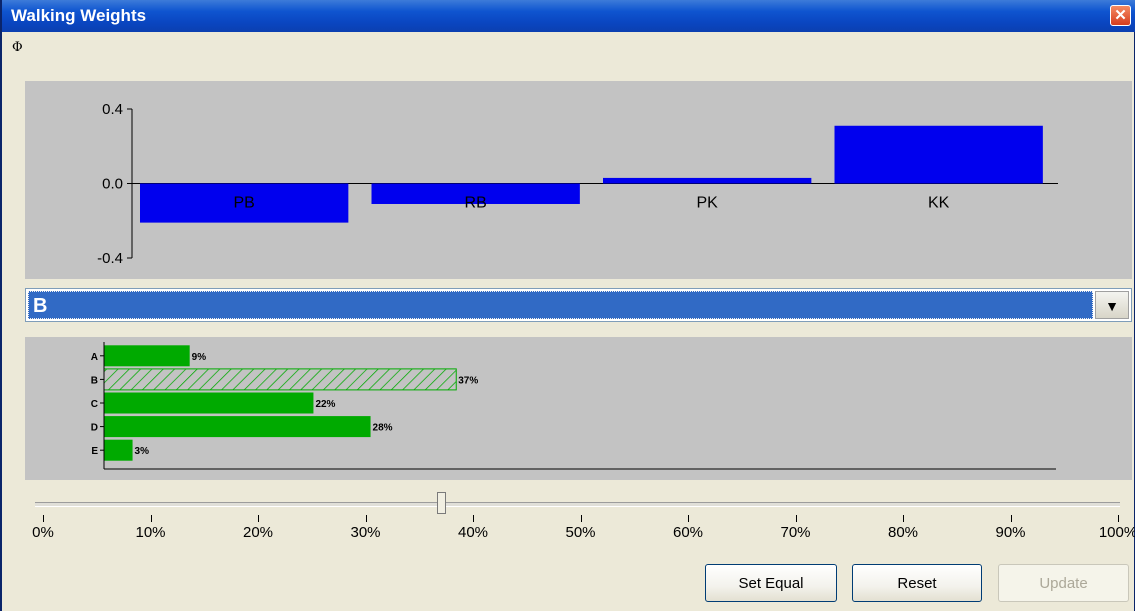  I want to click on slider-tick-label: 10%, so click(150, 532).